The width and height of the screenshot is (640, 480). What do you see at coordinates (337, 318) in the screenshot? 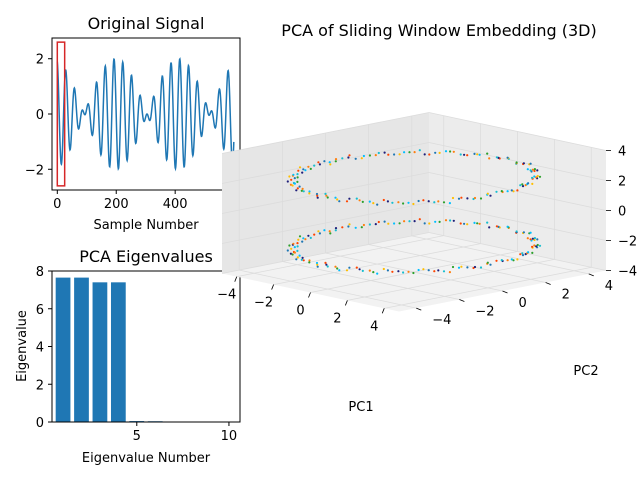
I see `pca3d-xtick-label: 2` at bounding box center [337, 318].